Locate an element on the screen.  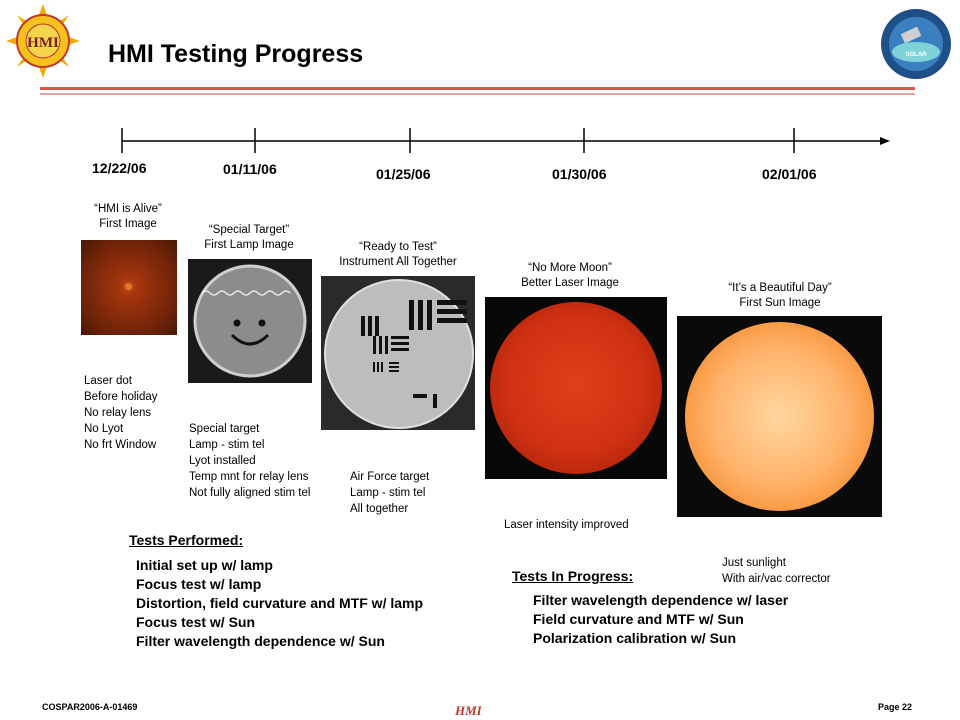
milestone-notes: Laser intensity improved is located at coordinates (566, 525).